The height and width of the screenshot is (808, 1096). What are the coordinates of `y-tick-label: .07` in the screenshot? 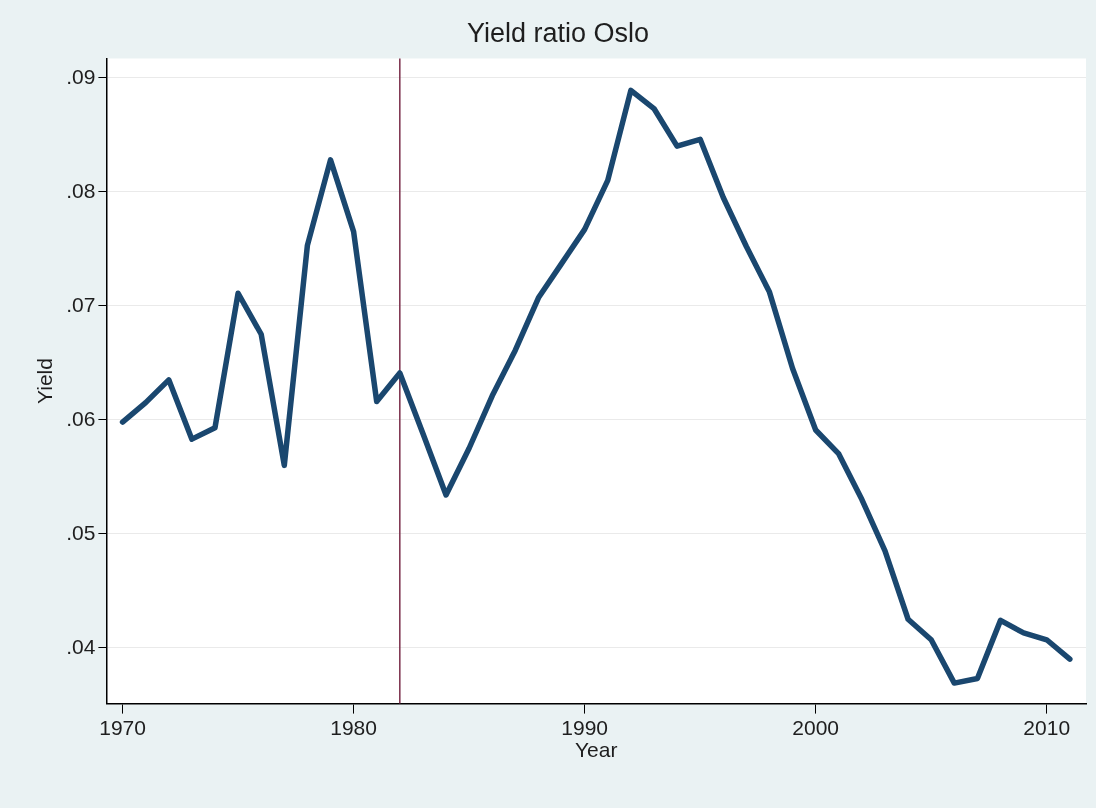 It's located at (81, 304).